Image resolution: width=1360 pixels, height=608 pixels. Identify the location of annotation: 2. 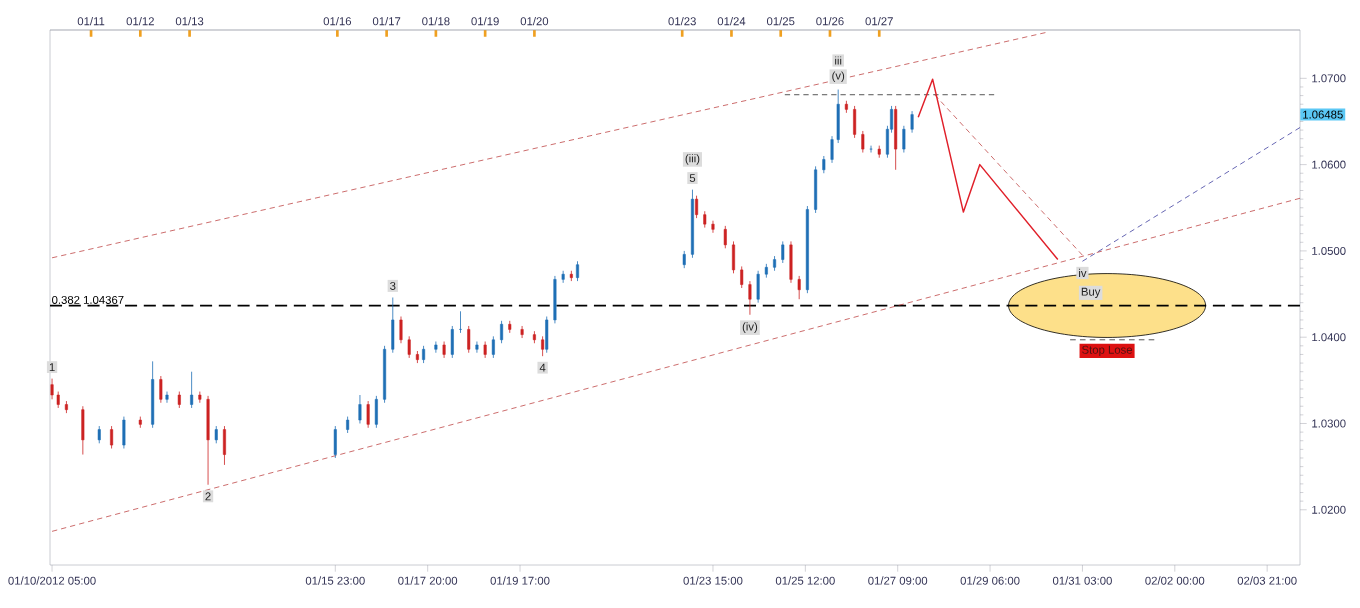
(208, 496).